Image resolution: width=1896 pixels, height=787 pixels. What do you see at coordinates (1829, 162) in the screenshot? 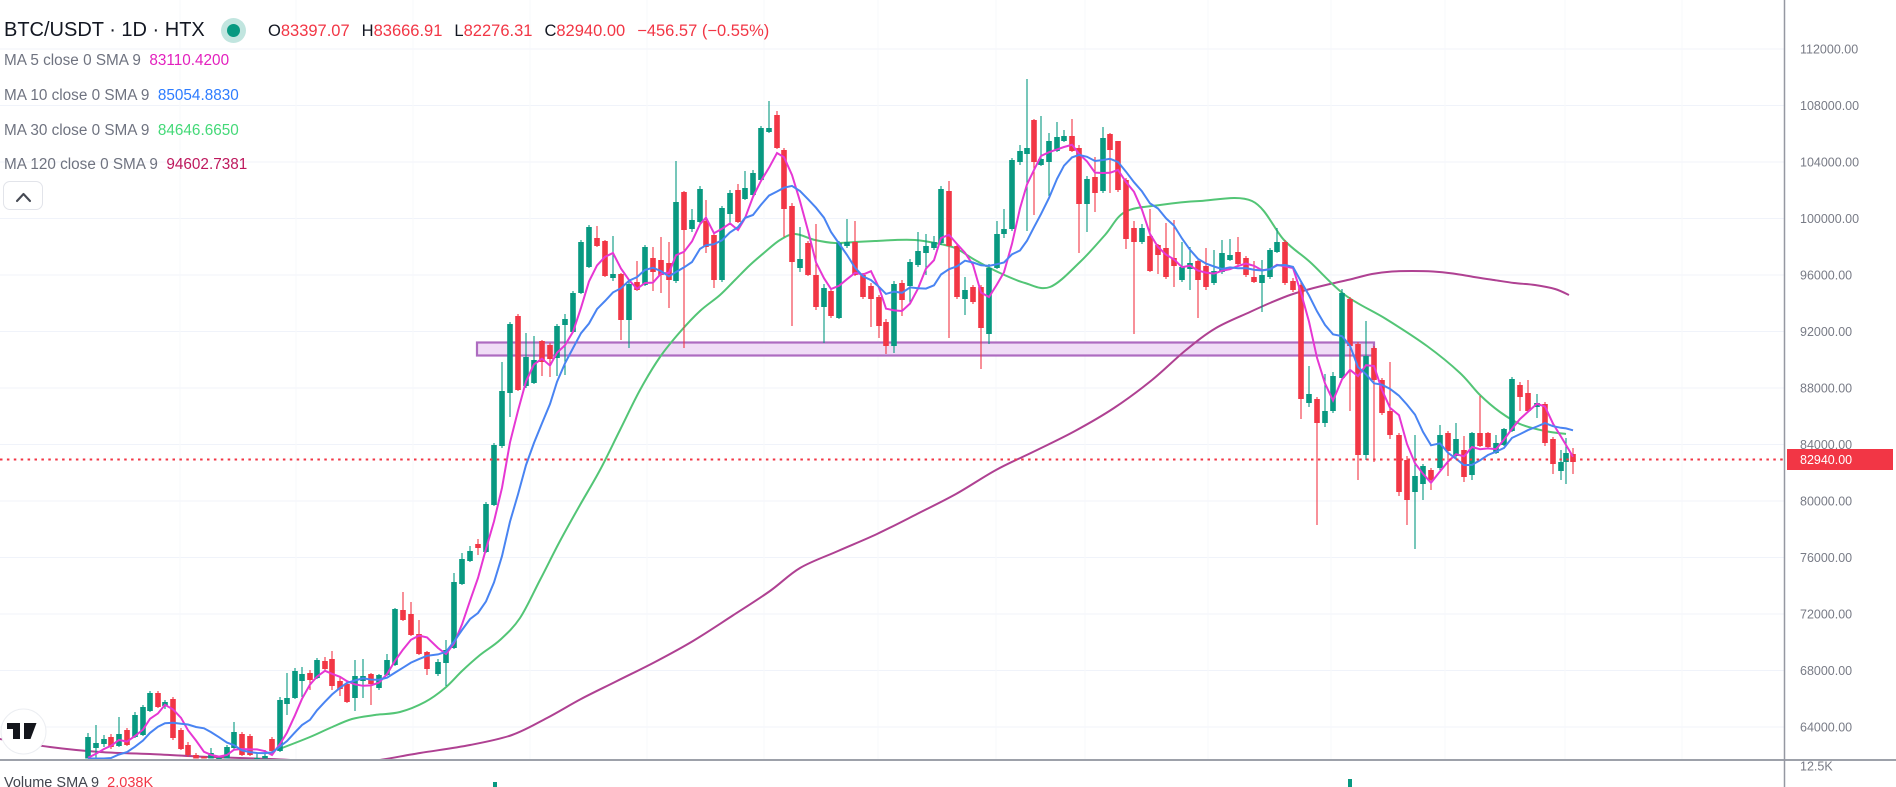
I see `svg-text: 104000.00` at bounding box center [1829, 162].